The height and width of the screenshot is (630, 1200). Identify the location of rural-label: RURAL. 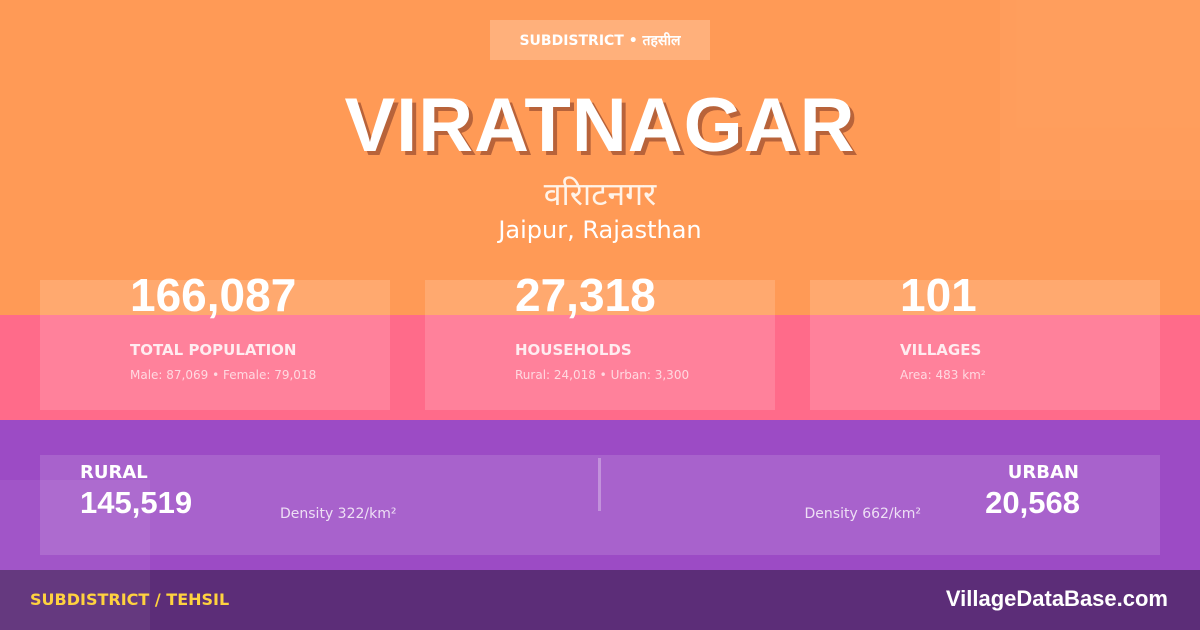
(114, 472).